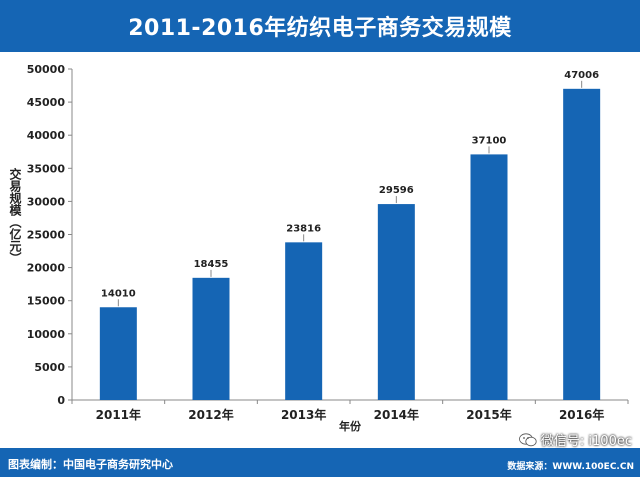 The width and height of the screenshot is (640, 477). What do you see at coordinates (528, 439) in the screenshot?
I see `wechat-icon` at bounding box center [528, 439].